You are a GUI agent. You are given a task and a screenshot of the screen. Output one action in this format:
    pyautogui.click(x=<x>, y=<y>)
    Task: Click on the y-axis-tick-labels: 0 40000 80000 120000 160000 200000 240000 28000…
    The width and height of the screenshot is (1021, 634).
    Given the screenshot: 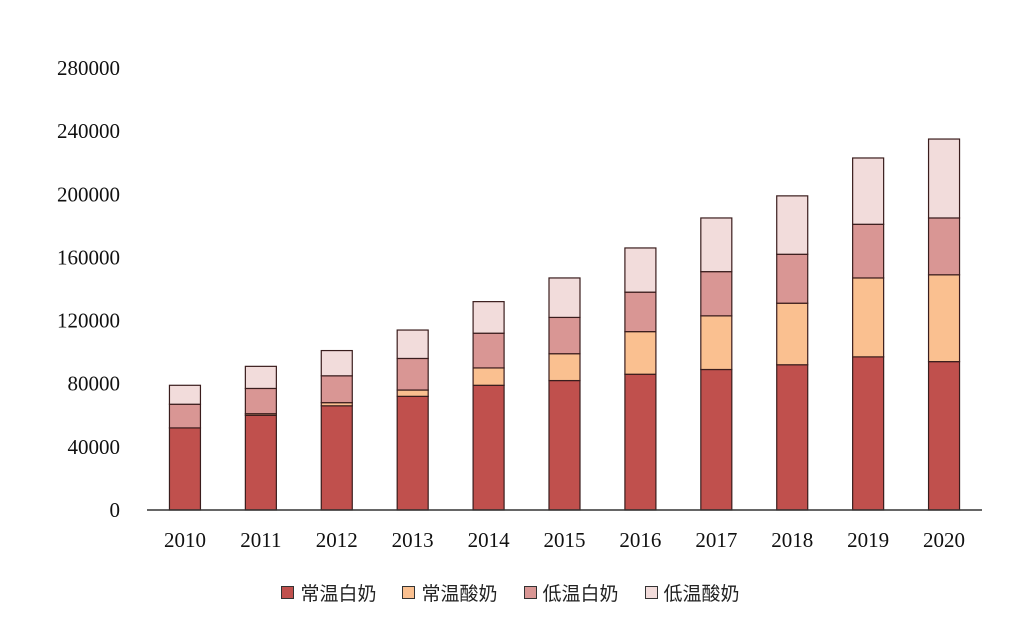 What is the action you would take?
    pyautogui.click(x=88, y=289)
    